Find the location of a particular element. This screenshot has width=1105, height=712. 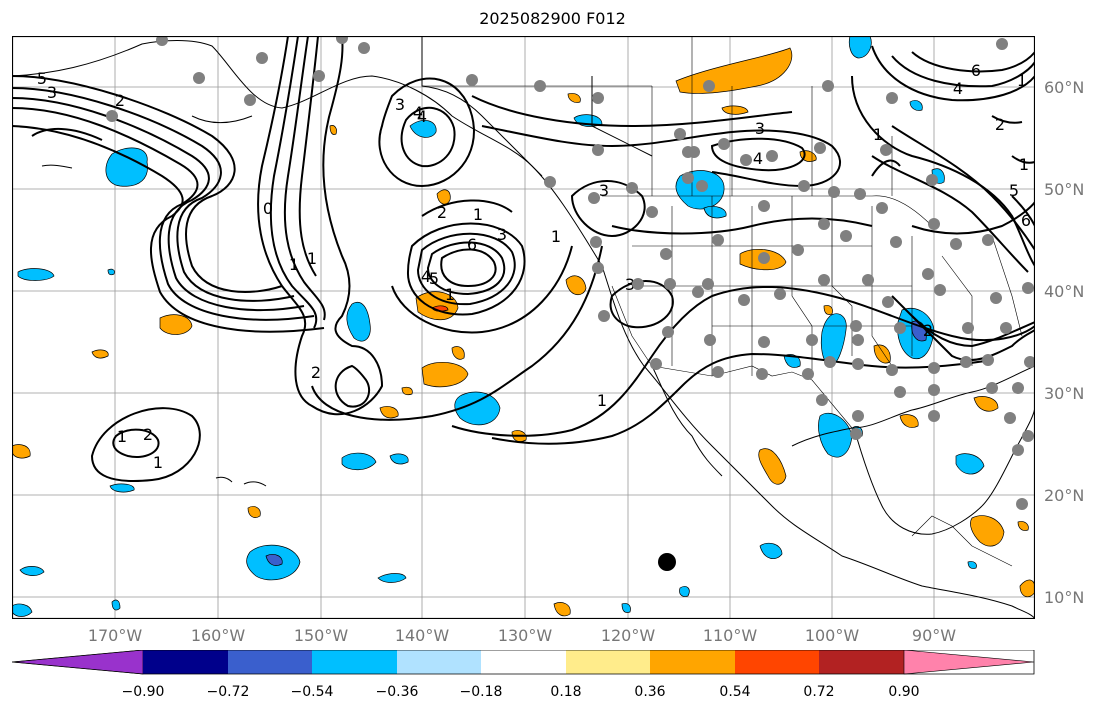

colorbar-tick-label: 0.36 is located at coordinates (650, 692).